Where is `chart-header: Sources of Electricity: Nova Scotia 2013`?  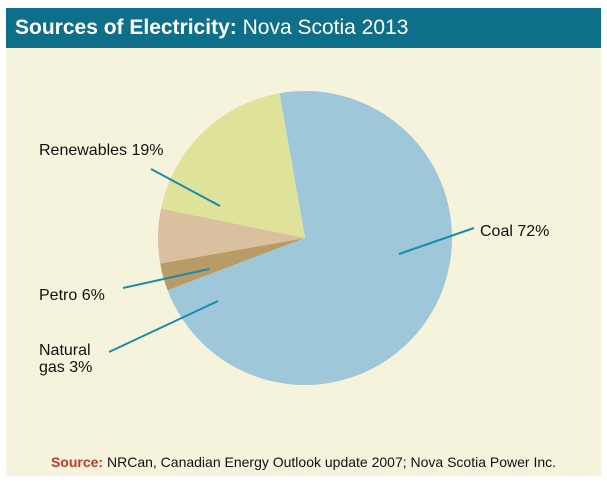
chart-header: Sources of Electricity: Nova Scotia 2013 is located at coordinates (303, 28).